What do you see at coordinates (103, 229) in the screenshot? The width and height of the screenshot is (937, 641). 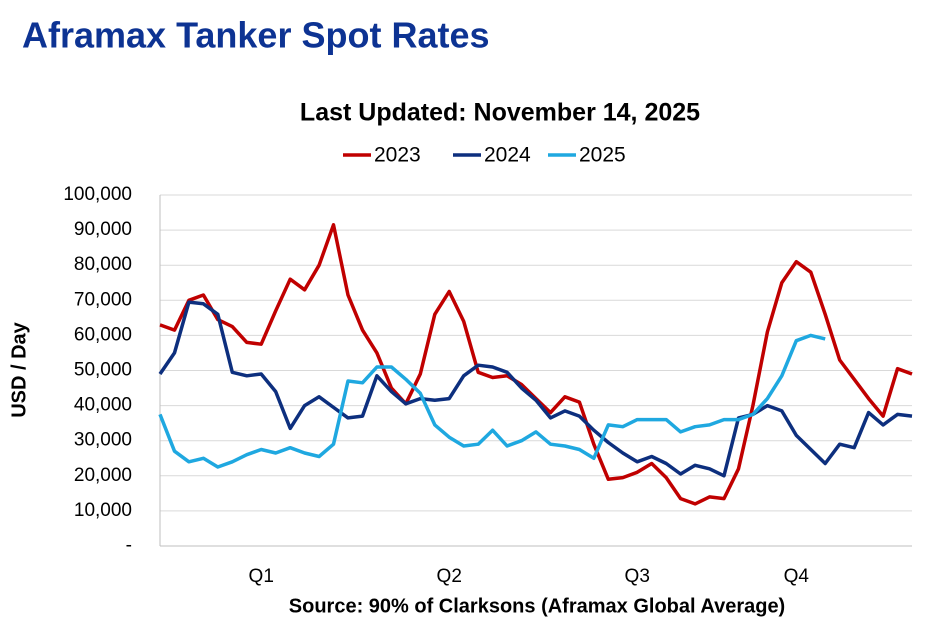 I see `y-tick-label: 90,000` at bounding box center [103, 229].